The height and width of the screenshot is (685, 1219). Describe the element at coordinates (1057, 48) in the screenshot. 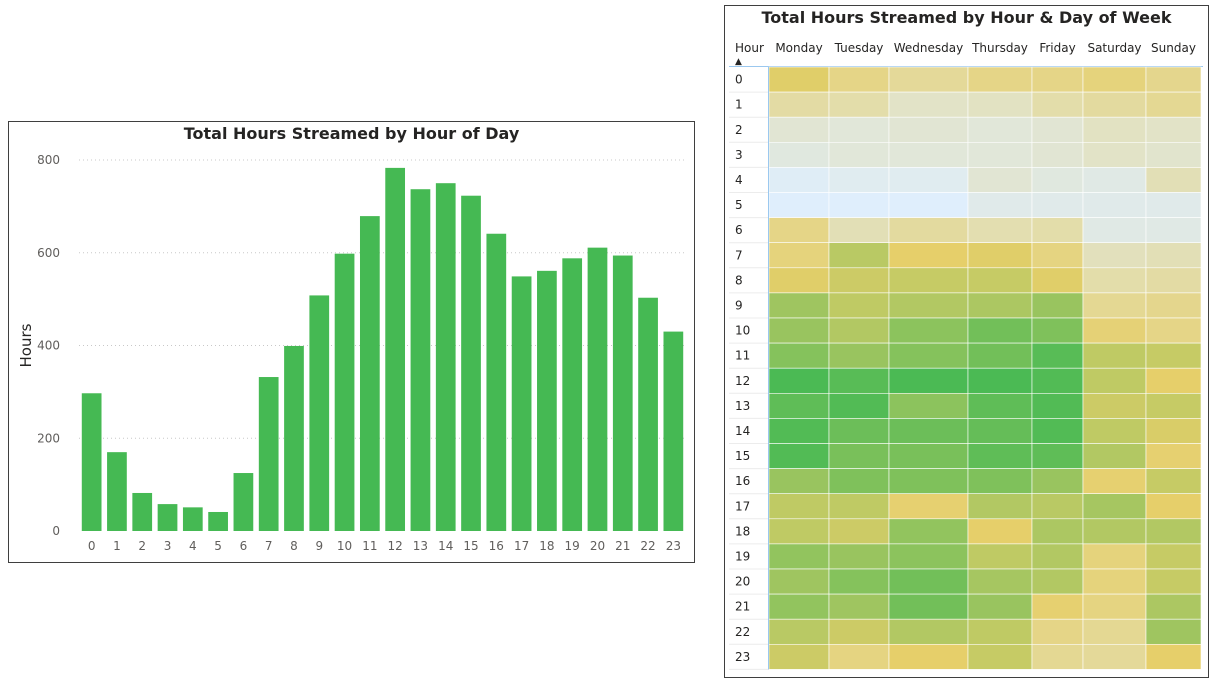

I see `column-header-friday: Friday` at that location.